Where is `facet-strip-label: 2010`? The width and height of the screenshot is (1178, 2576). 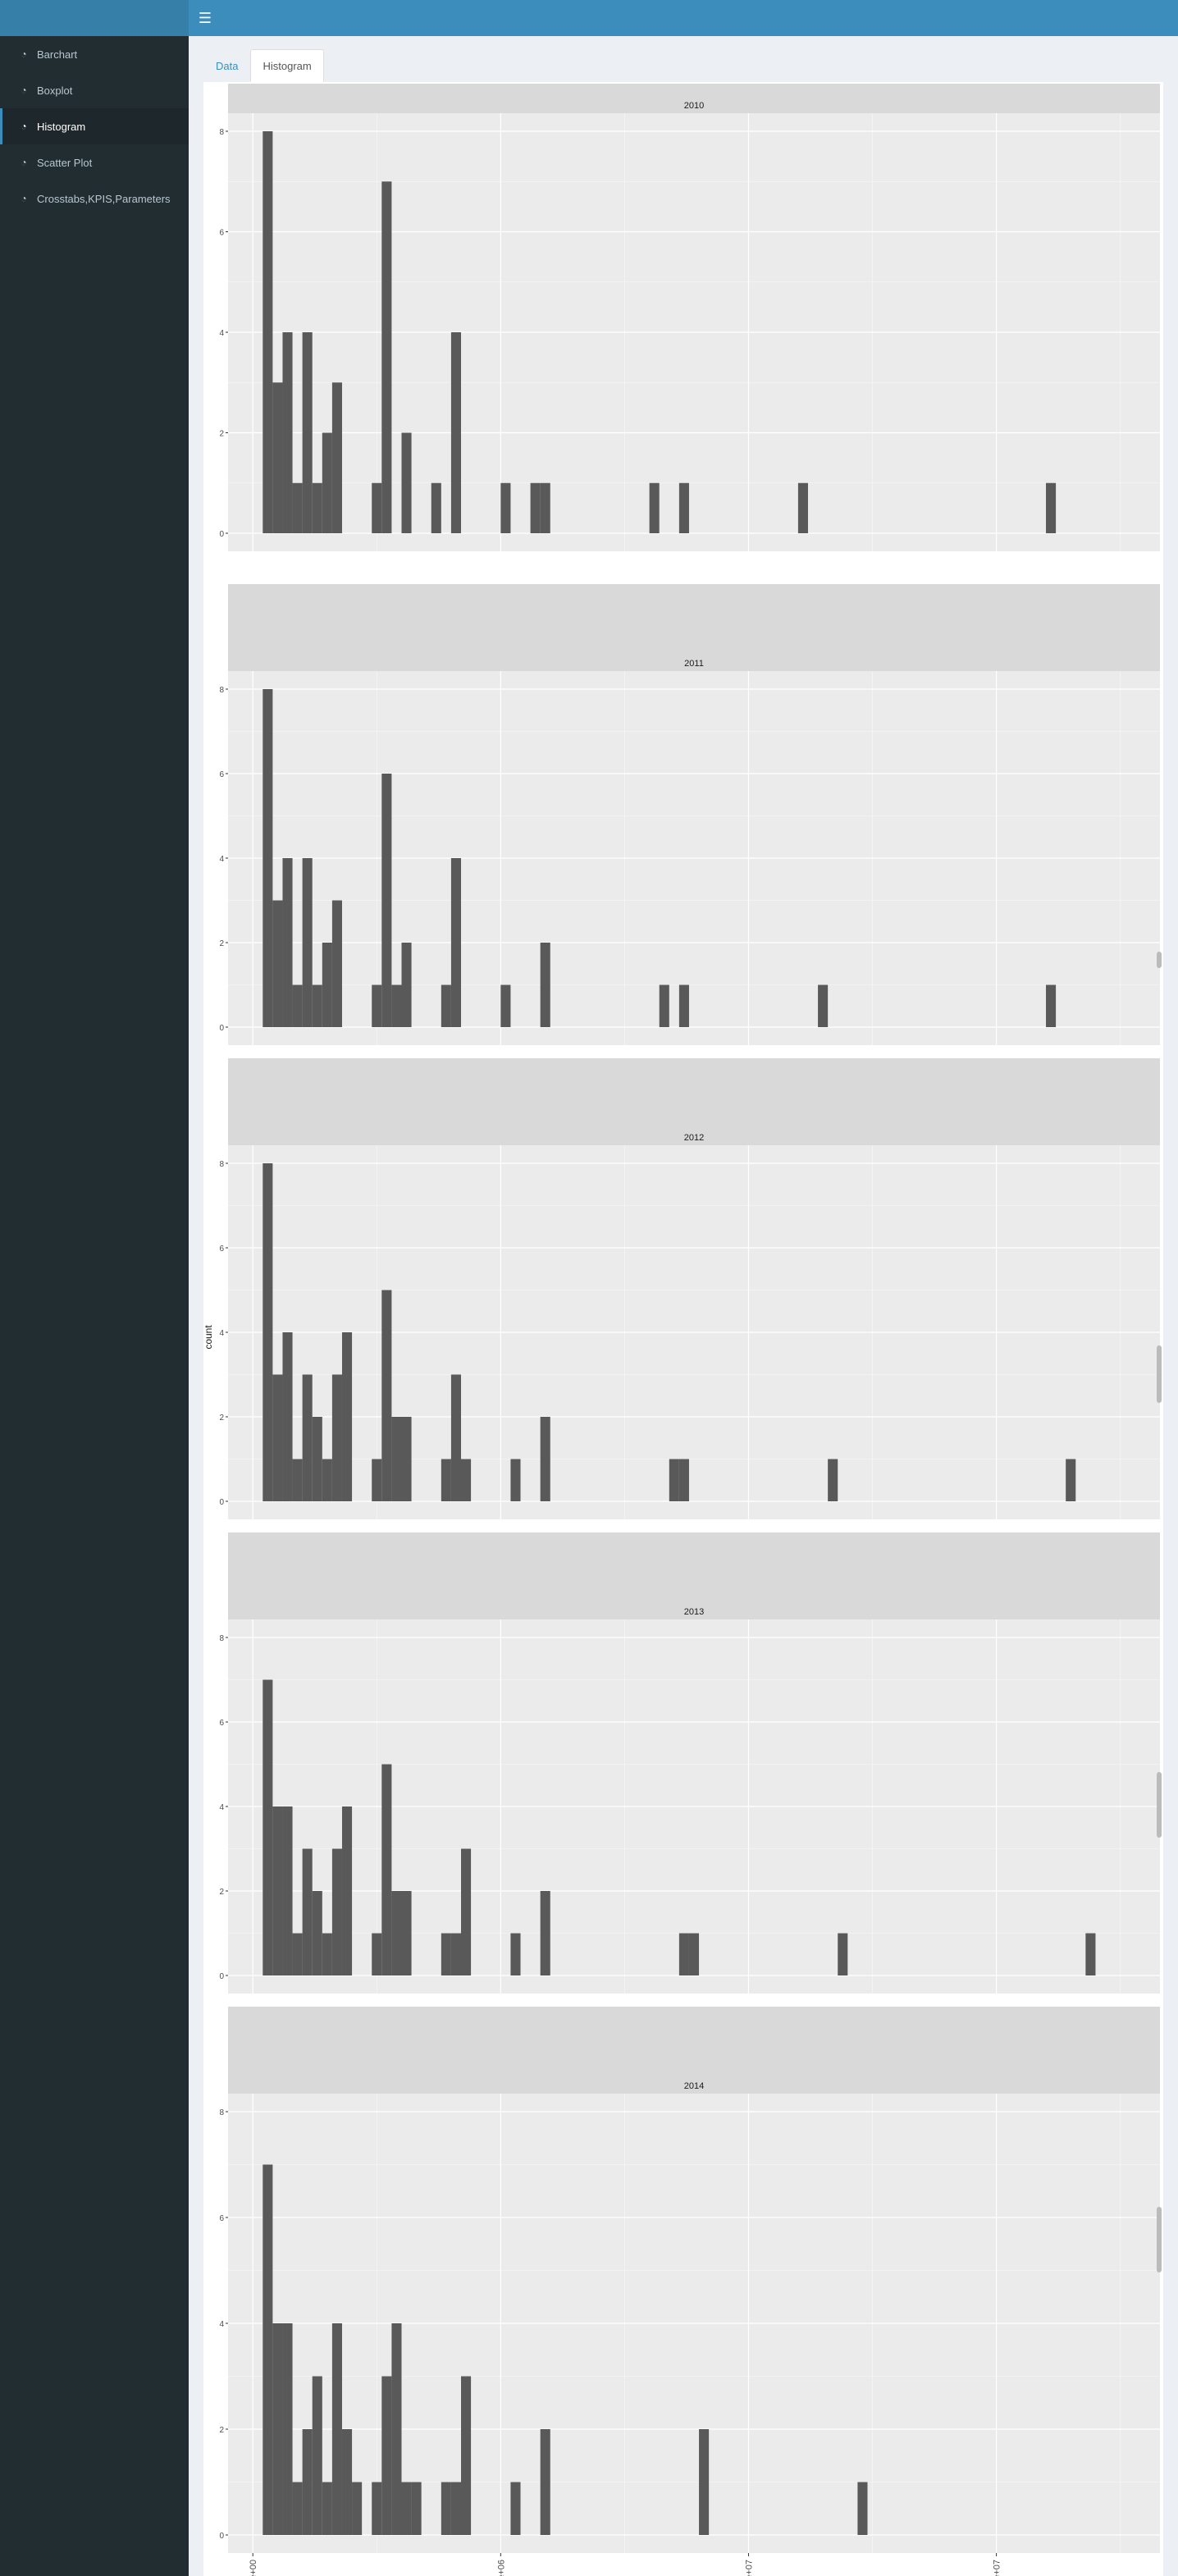 facet-strip-label: 2010 is located at coordinates (694, 106).